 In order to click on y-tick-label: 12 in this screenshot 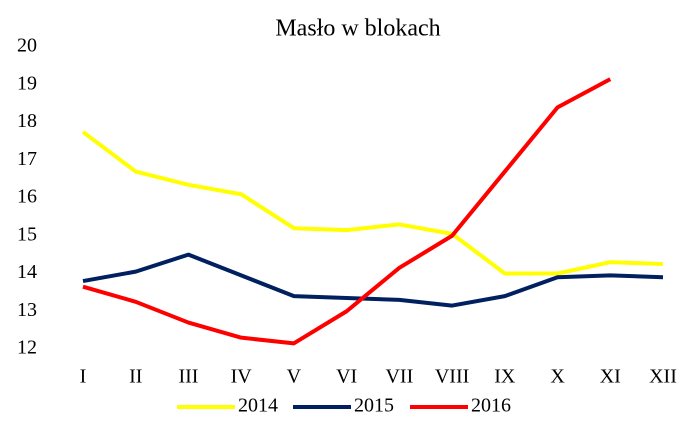, I will do `click(27, 348)`.